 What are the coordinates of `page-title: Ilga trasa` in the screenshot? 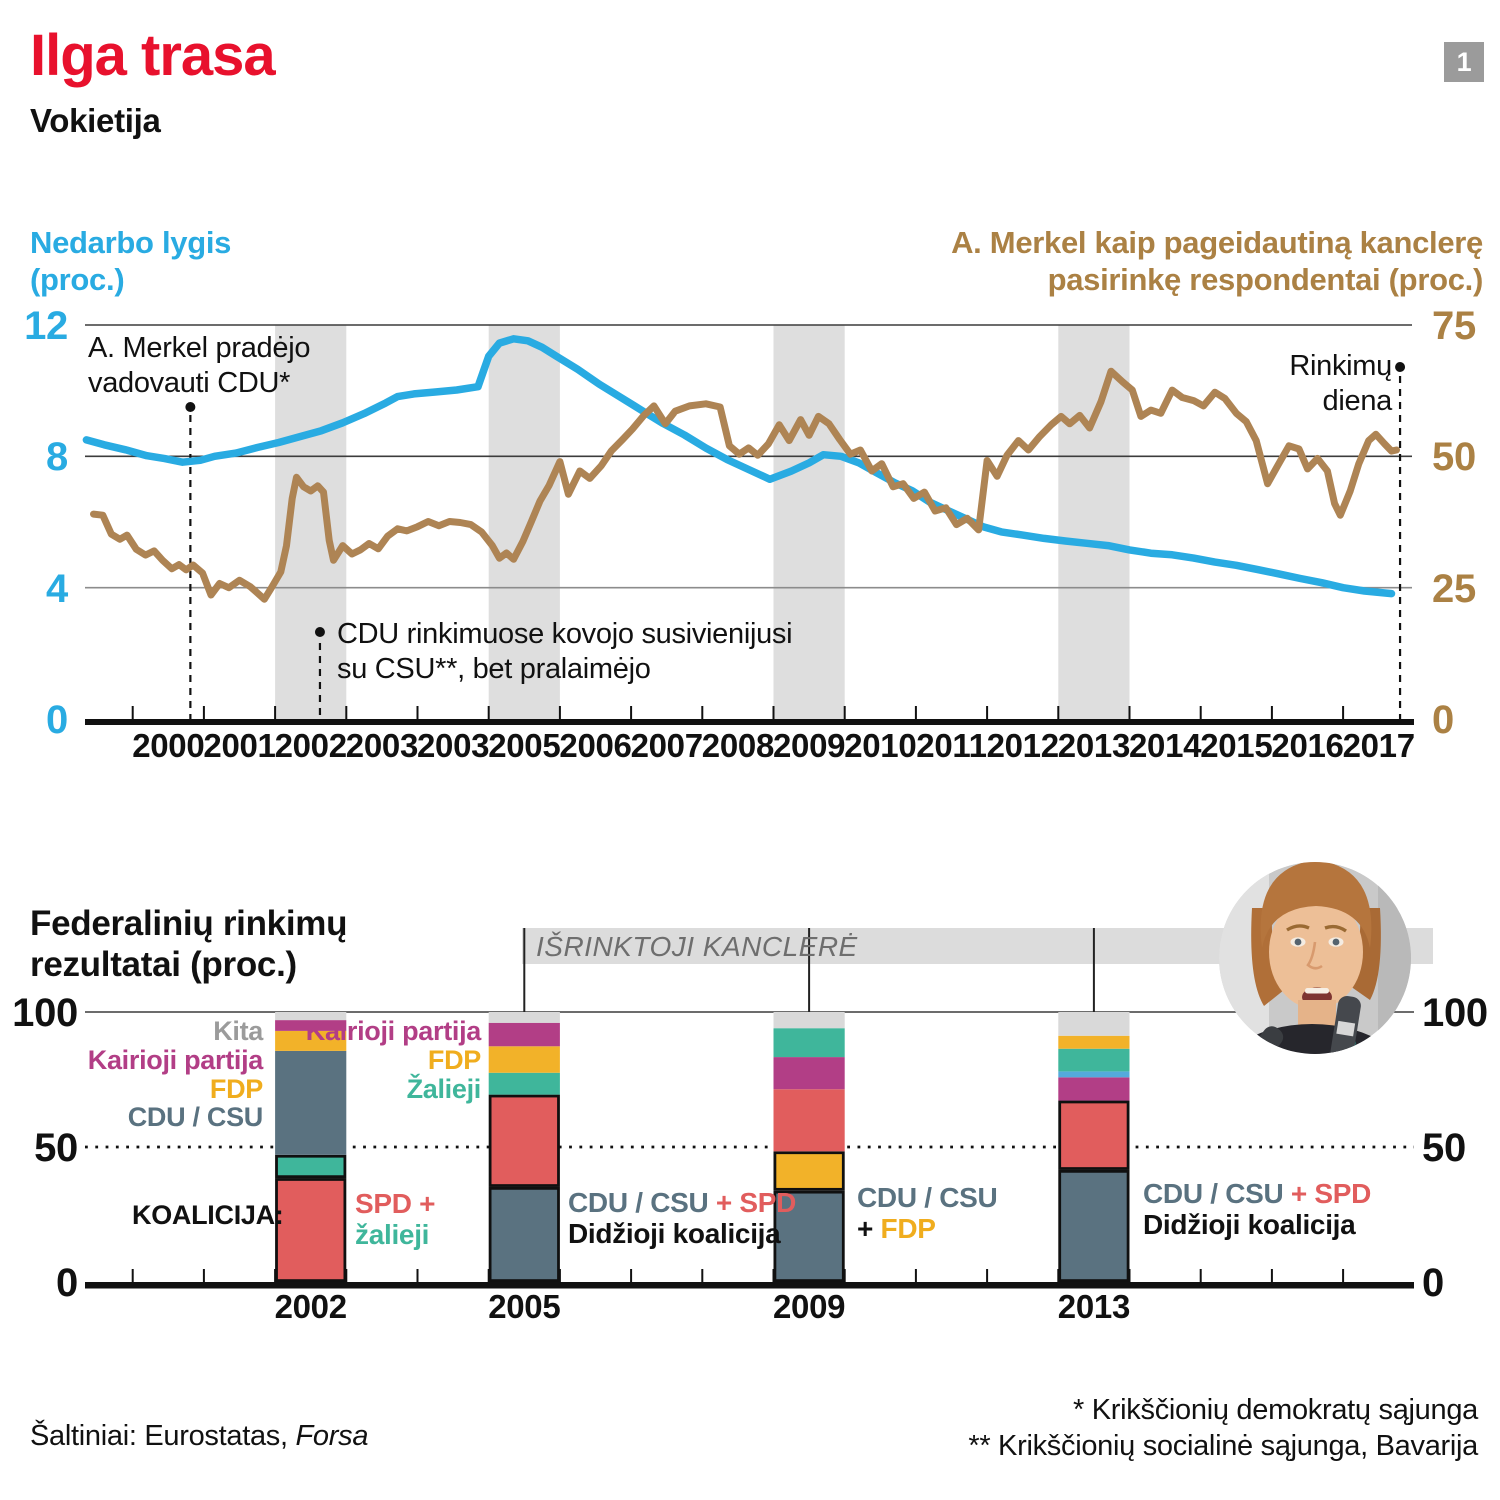 It's located at (153, 55).